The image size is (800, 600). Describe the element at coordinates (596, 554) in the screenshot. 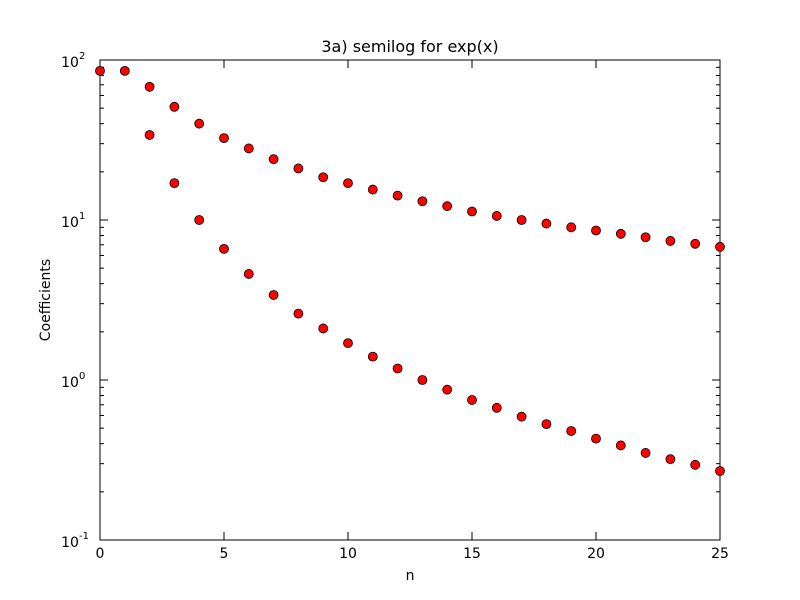

I see `x-tick-label: 20` at that location.